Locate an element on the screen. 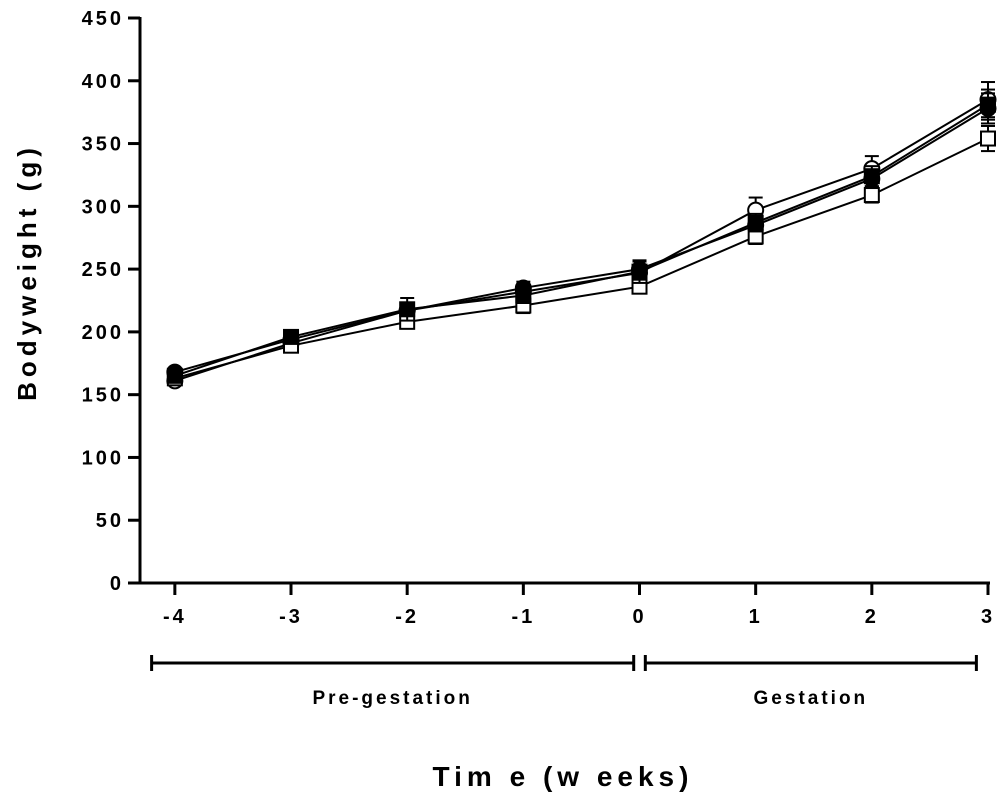 This screenshot has height=804, width=1000. y-axis-label: Bodyweight (g) is located at coordinates (27, 272).